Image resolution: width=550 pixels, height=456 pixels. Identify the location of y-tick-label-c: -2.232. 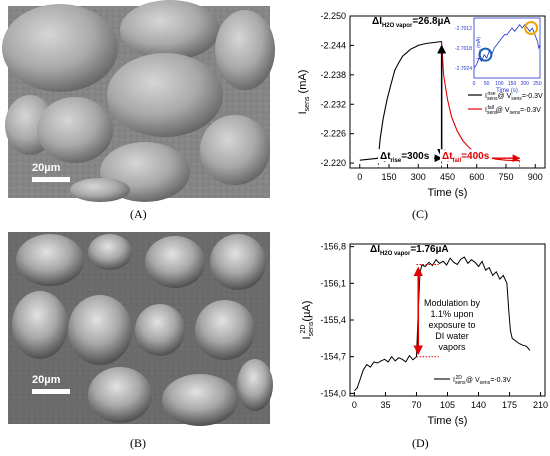
(333, 104).